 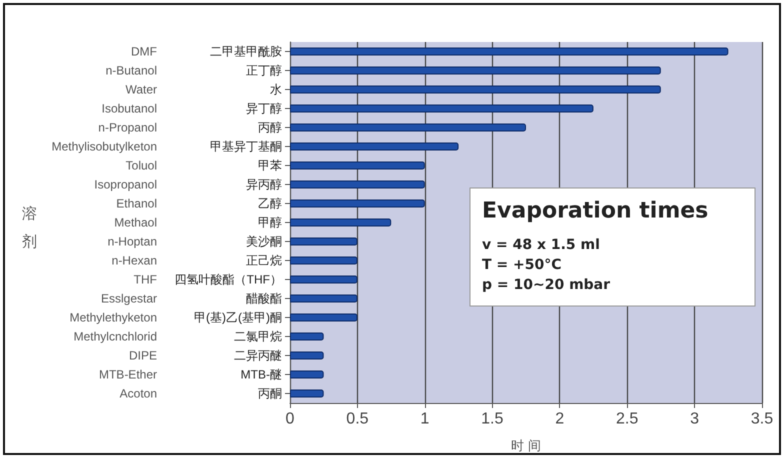 I want to click on annotation: v = 48 x 1.5 ml, so click(x=541, y=245).